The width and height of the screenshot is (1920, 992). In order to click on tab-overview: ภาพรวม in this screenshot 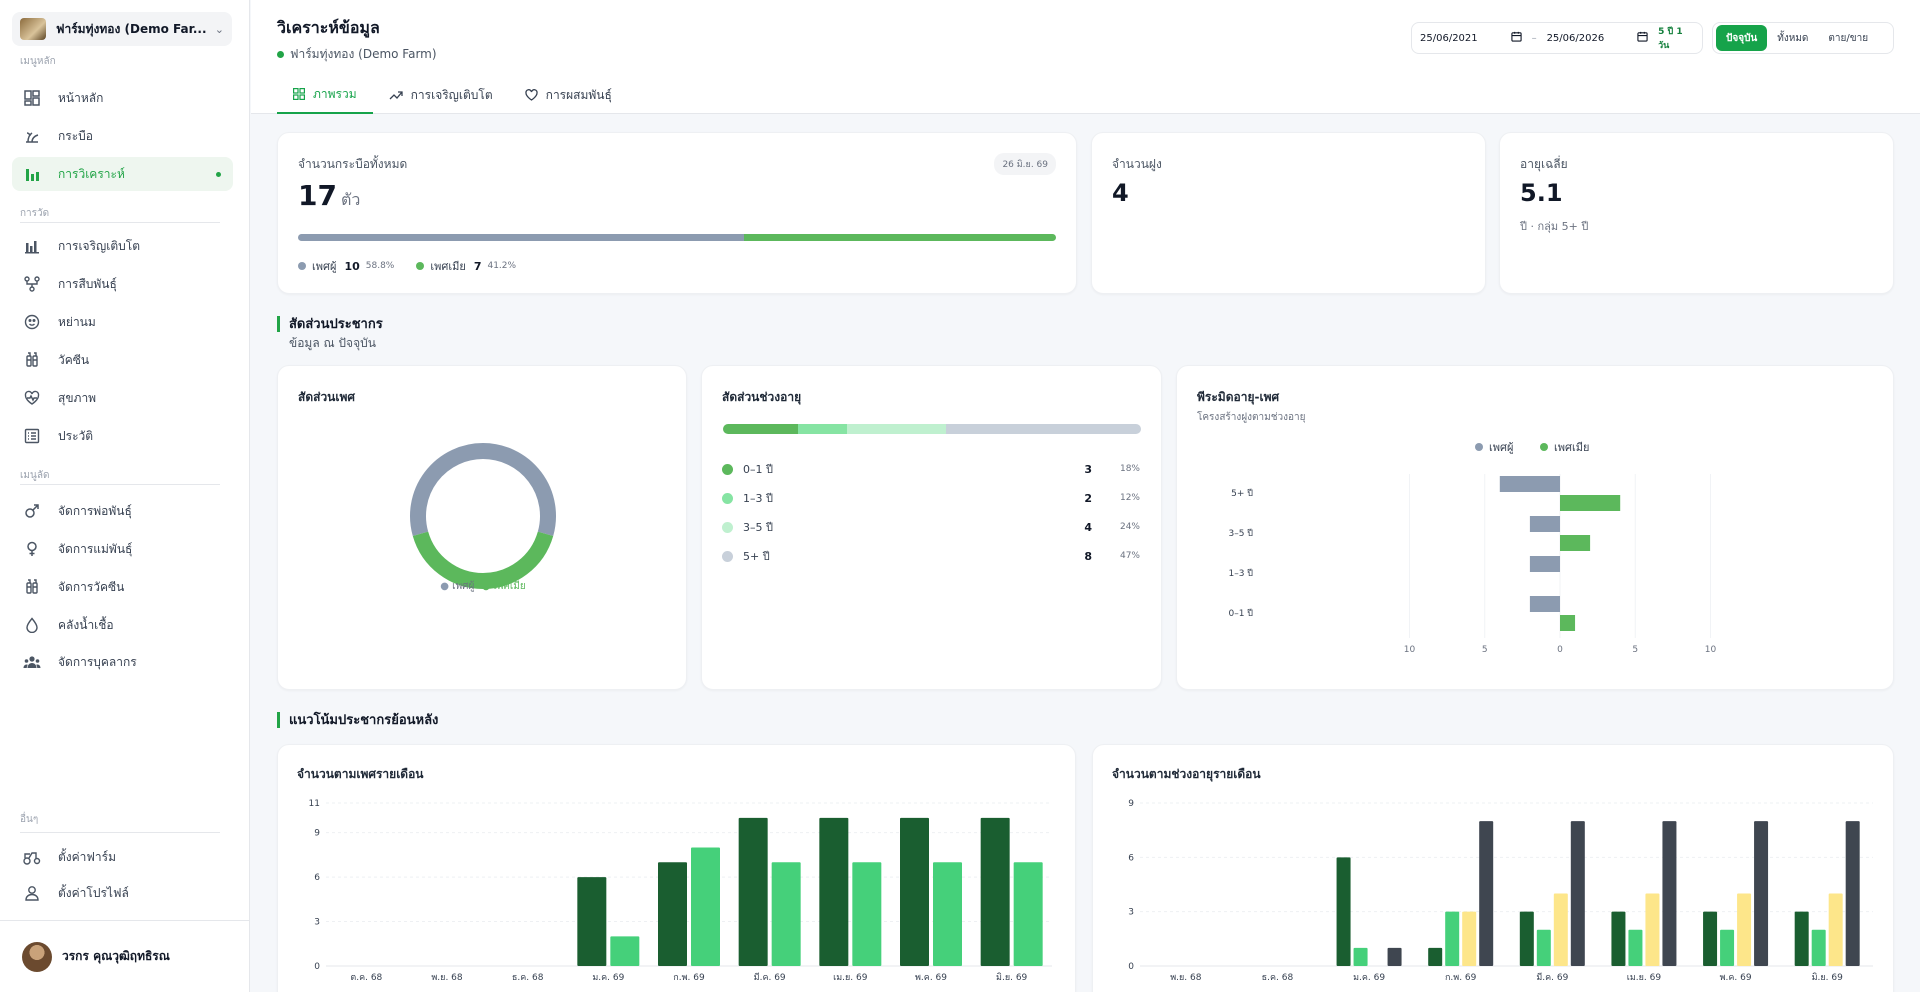, I will do `click(325, 95)`.